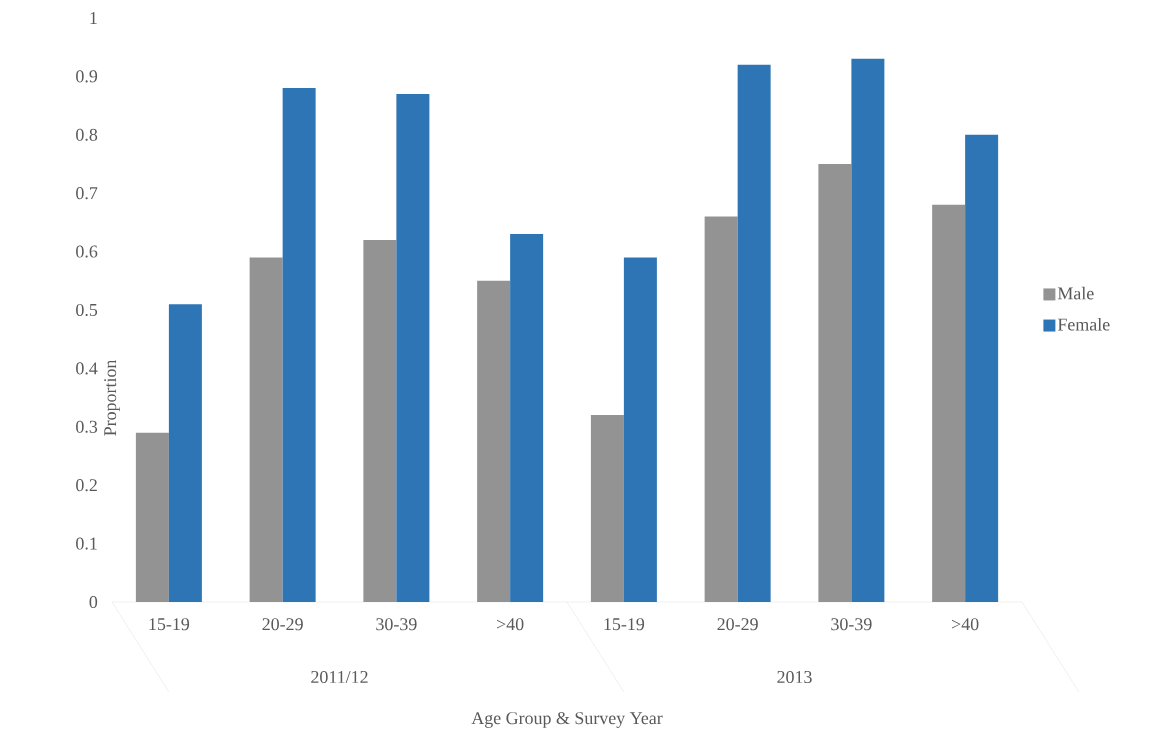 The image size is (1175, 740). Describe the element at coordinates (87, 76) in the screenshot. I see `y-tick-label: 0.9` at that location.